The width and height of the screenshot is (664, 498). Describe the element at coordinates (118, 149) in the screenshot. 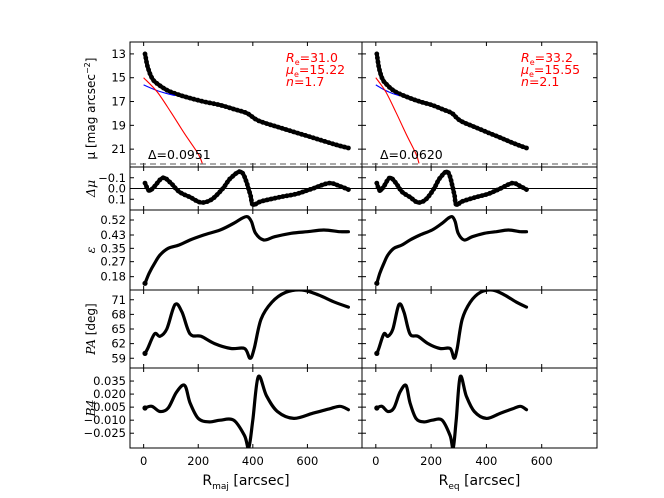

I see `y-tick-label: 21` at that location.